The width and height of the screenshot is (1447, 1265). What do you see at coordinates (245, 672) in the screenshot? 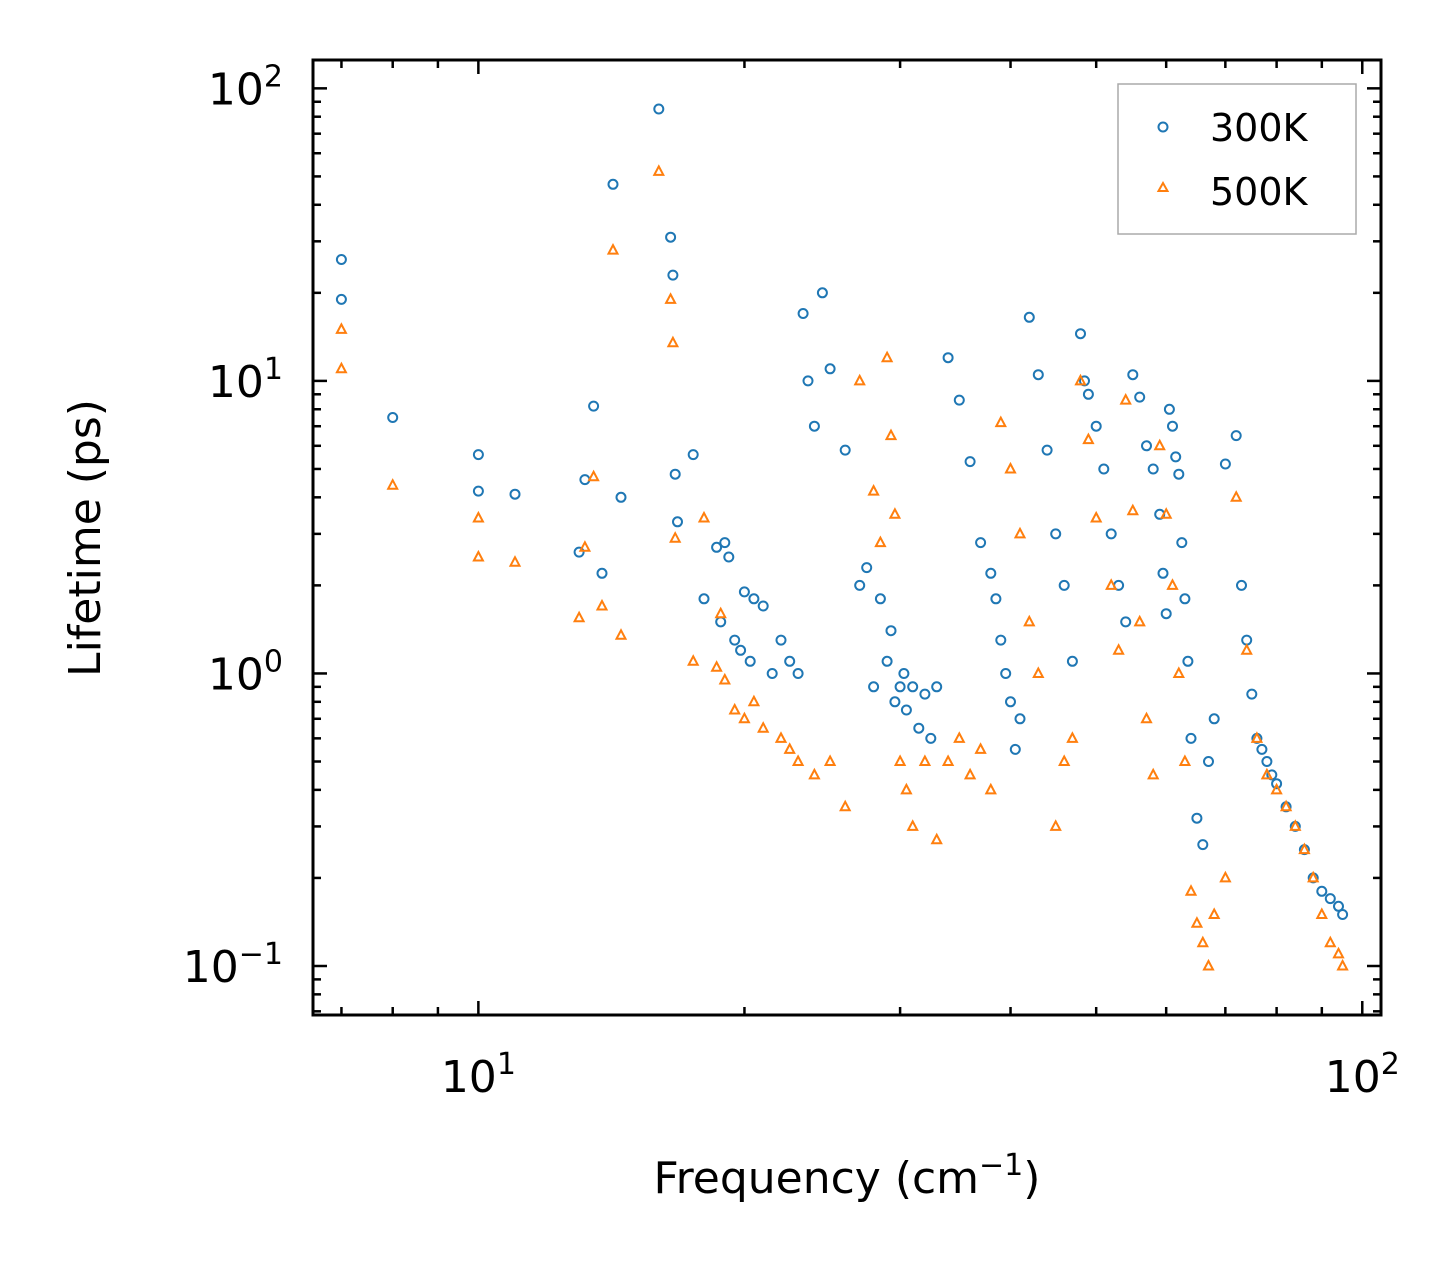
I see `y-tick-label-1: 10⁰` at bounding box center [245, 672].